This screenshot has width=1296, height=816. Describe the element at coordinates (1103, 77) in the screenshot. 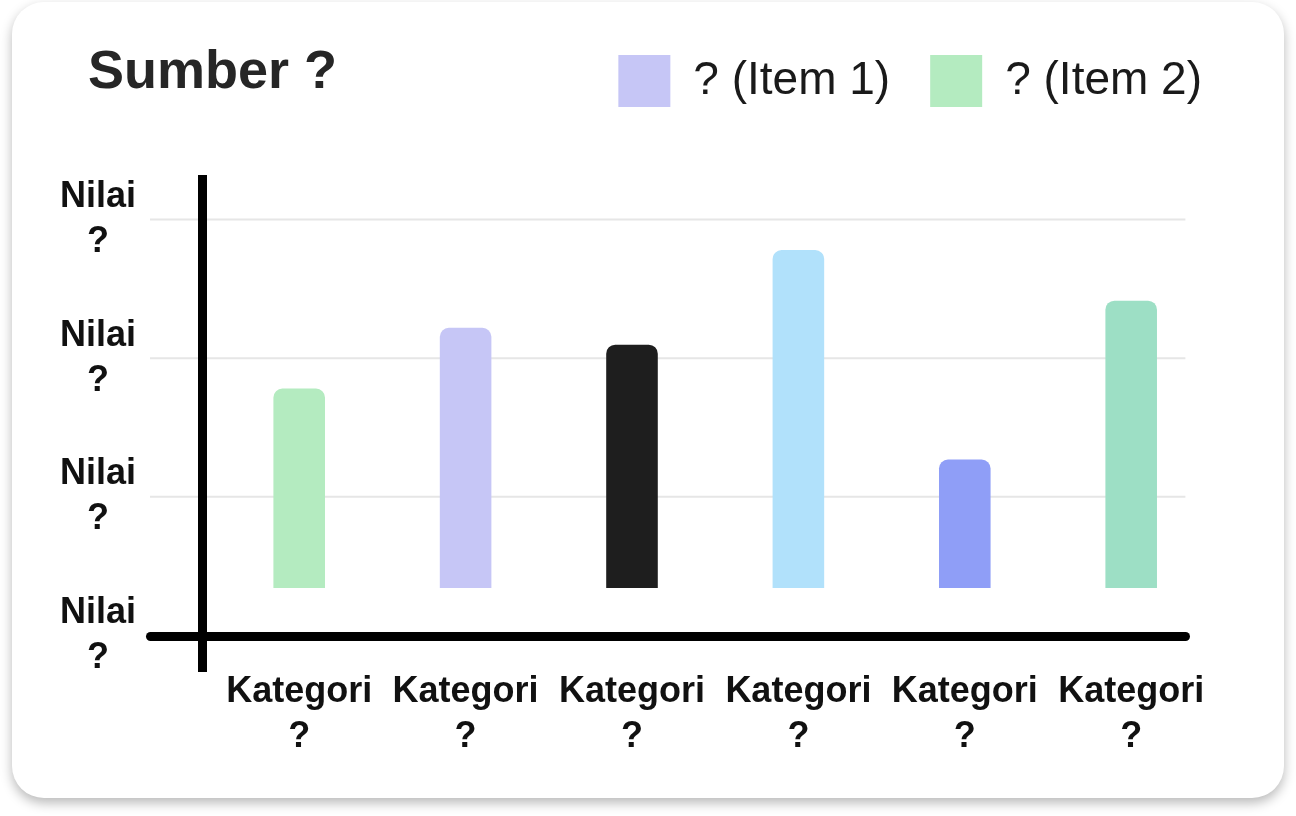

I see `legend-label: ? (Item 2)` at that location.